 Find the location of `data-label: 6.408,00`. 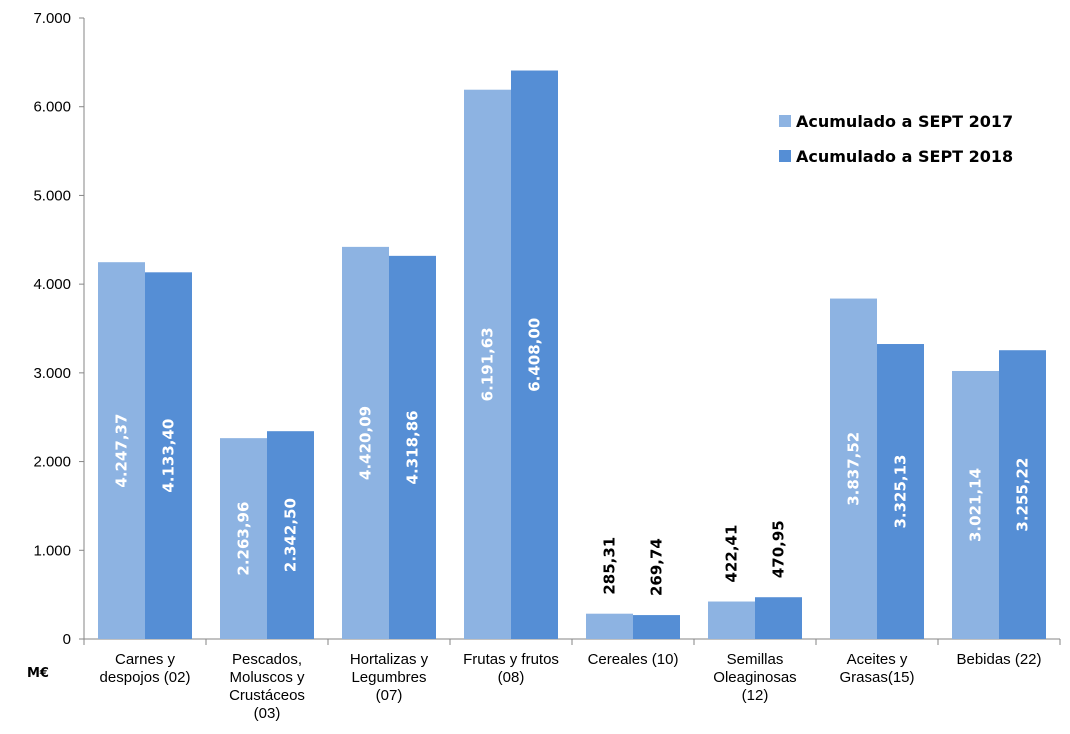

data-label: 6.408,00 is located at coordinates (535, 355).